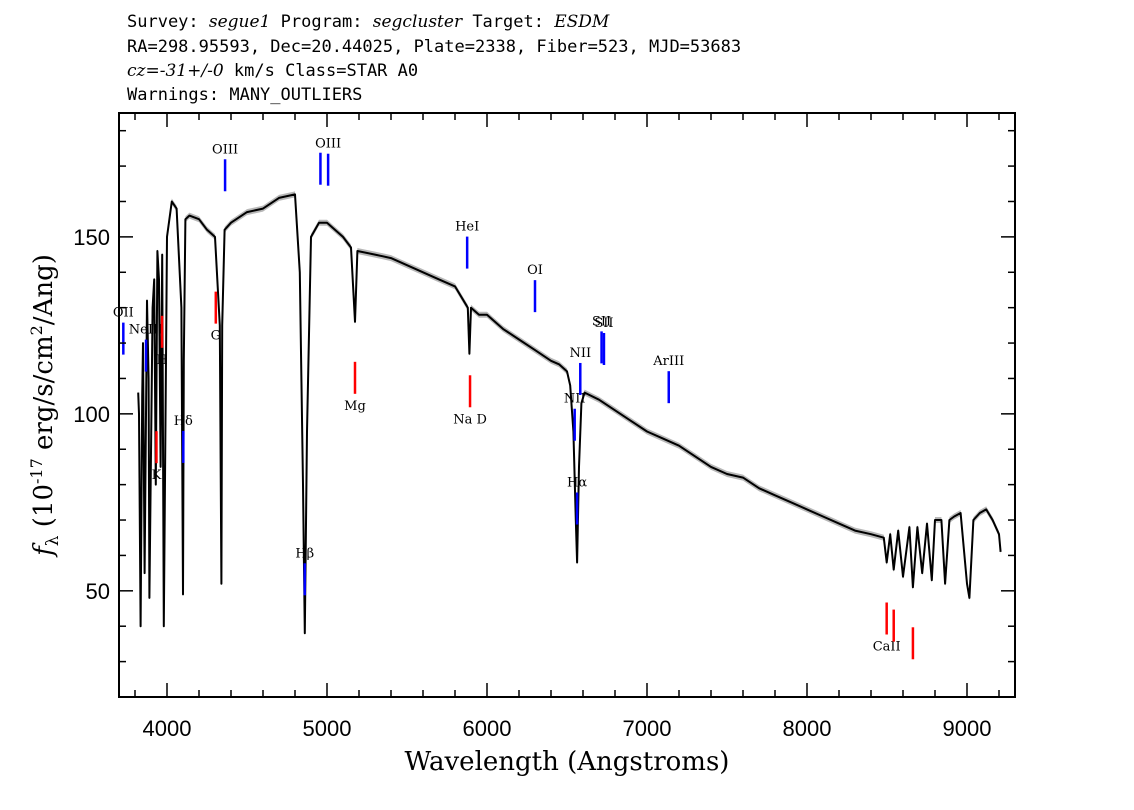 This screenshot has width=1134, height=810. Describe the element at coordinates (467, 227) in the screenshot. I see `spectral-line-label: HeI` at that location.